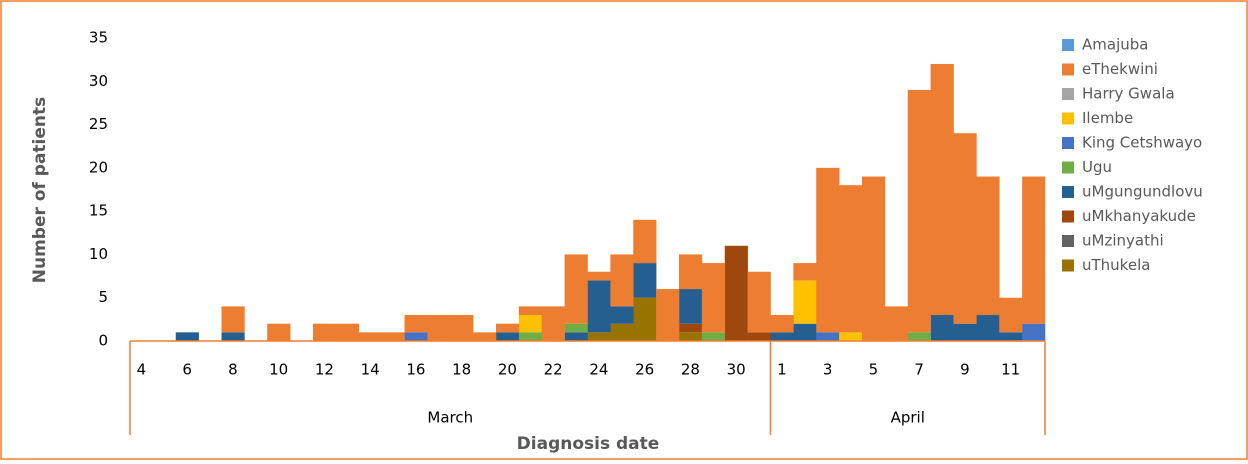  What do you see at coordinates (1139, 216) in the screenshot?
I see `legend-label: uMkhanyakude` at bounding box center [1139, 216].